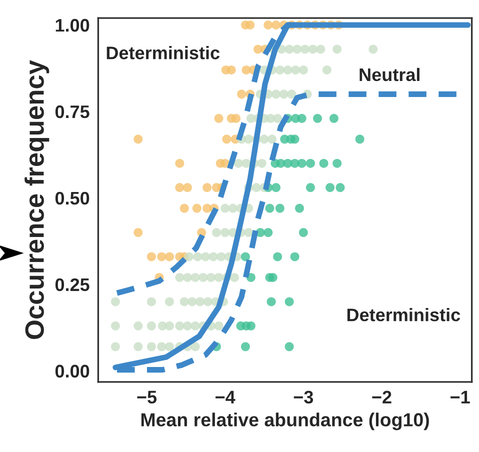 The width and height of the screenshot is (479, 452). I want to click on x-tick-label: −4, so click(226, 397).